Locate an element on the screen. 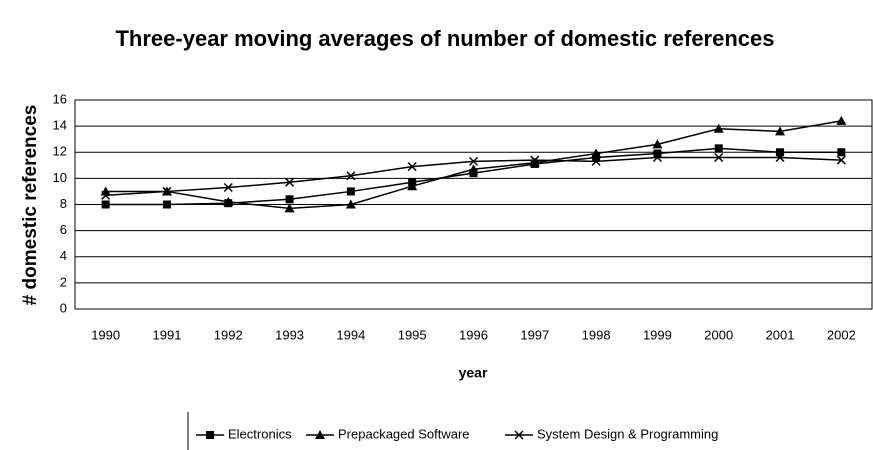  y-axis-title: # domestic references is located at coordinates (30, 205).